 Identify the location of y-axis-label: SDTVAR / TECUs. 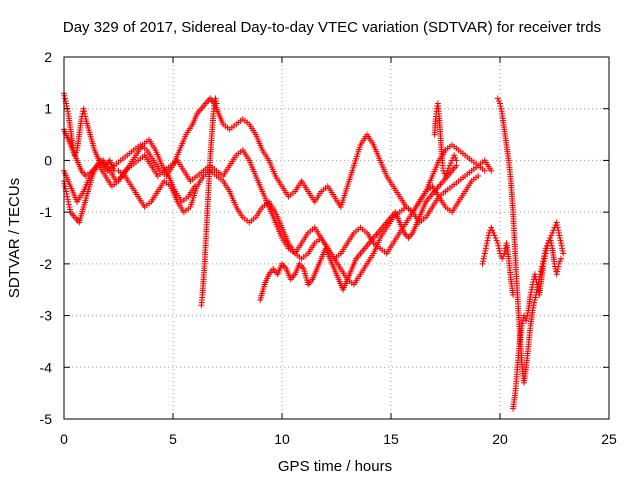
(14, 238).